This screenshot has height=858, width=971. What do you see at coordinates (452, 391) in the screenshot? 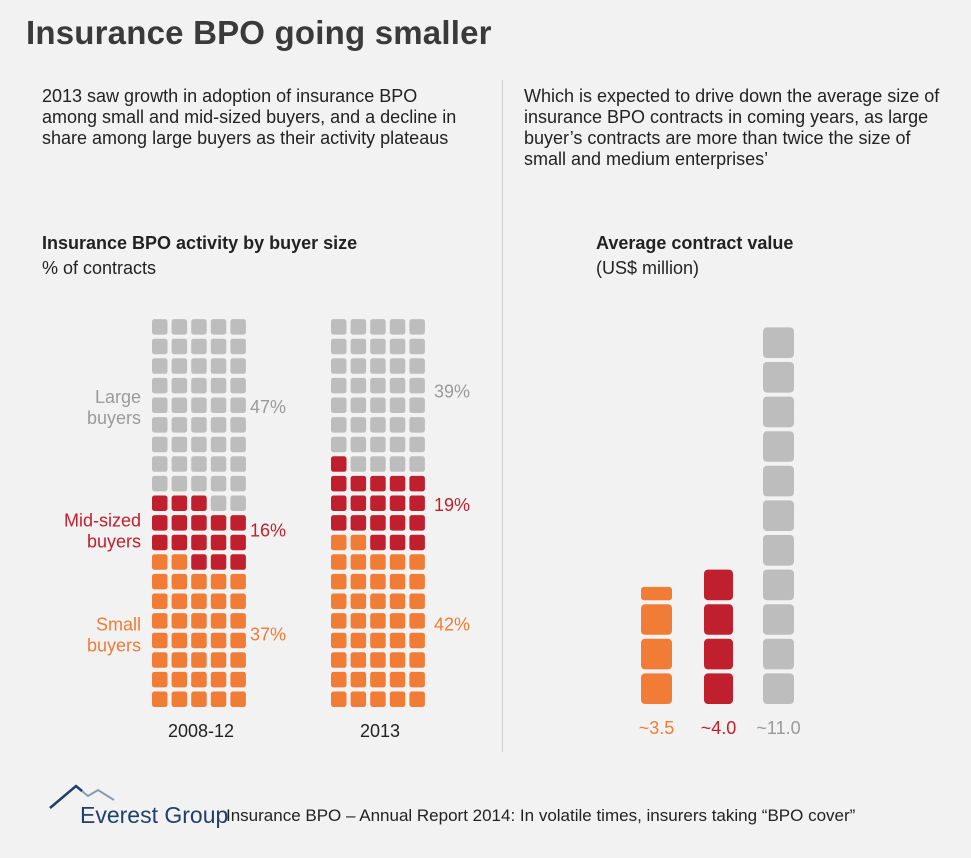
I see `waffle-value-label: 39%` at bounding box center [452, 391].